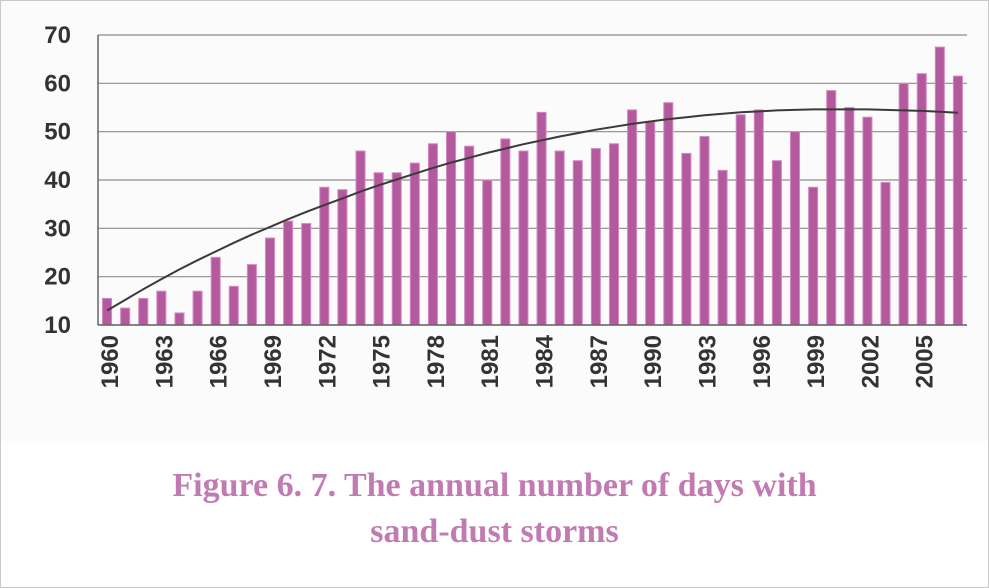 This screenshot has width=989, height=588. I want to click on x-tick-label: 1972, so click(327, 361).